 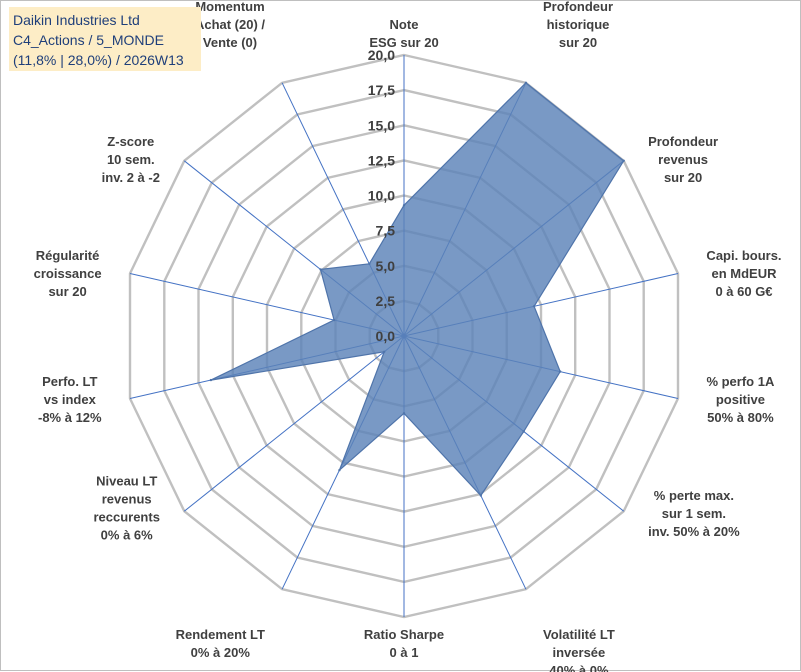 I want to click on axis-label-line: -8% à 12%, so click(x=70, y=417).